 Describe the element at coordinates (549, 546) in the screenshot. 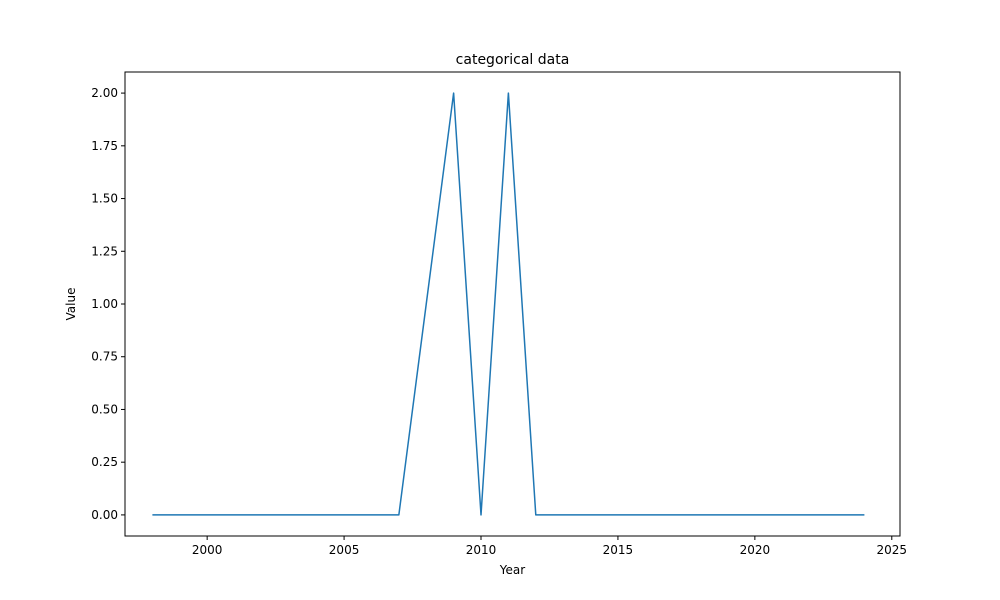

I see `x-axis-ticks: 2000 2005 2010 2015 2020 2025` at that location.